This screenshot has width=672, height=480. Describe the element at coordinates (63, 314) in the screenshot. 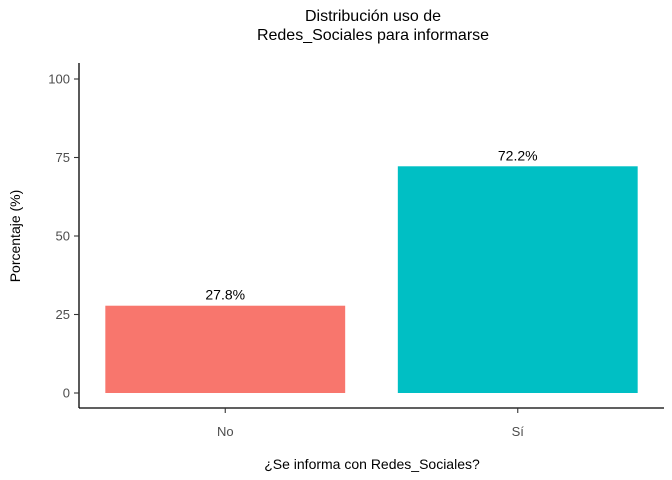

I see `y-tick-label-2: 25` at that location.